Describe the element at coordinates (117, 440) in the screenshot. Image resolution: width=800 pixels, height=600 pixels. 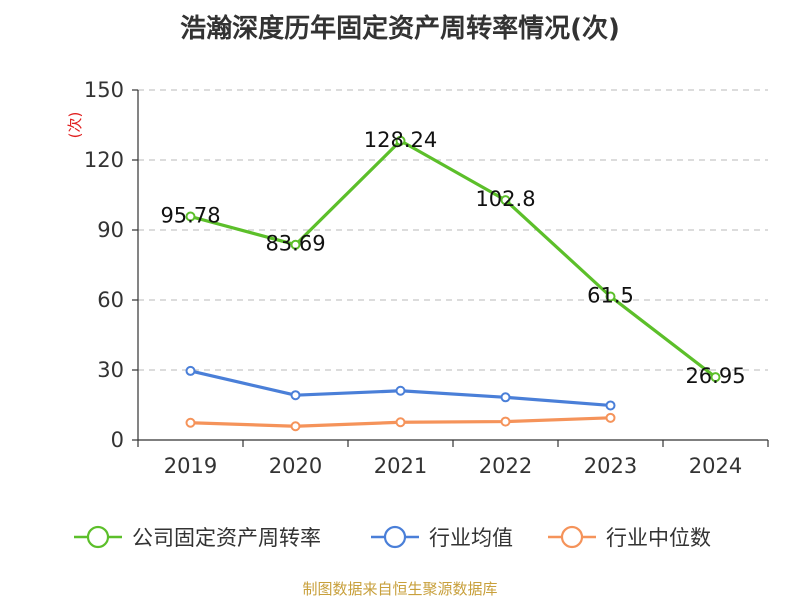
I see `y-tick-label: 0` at that location.